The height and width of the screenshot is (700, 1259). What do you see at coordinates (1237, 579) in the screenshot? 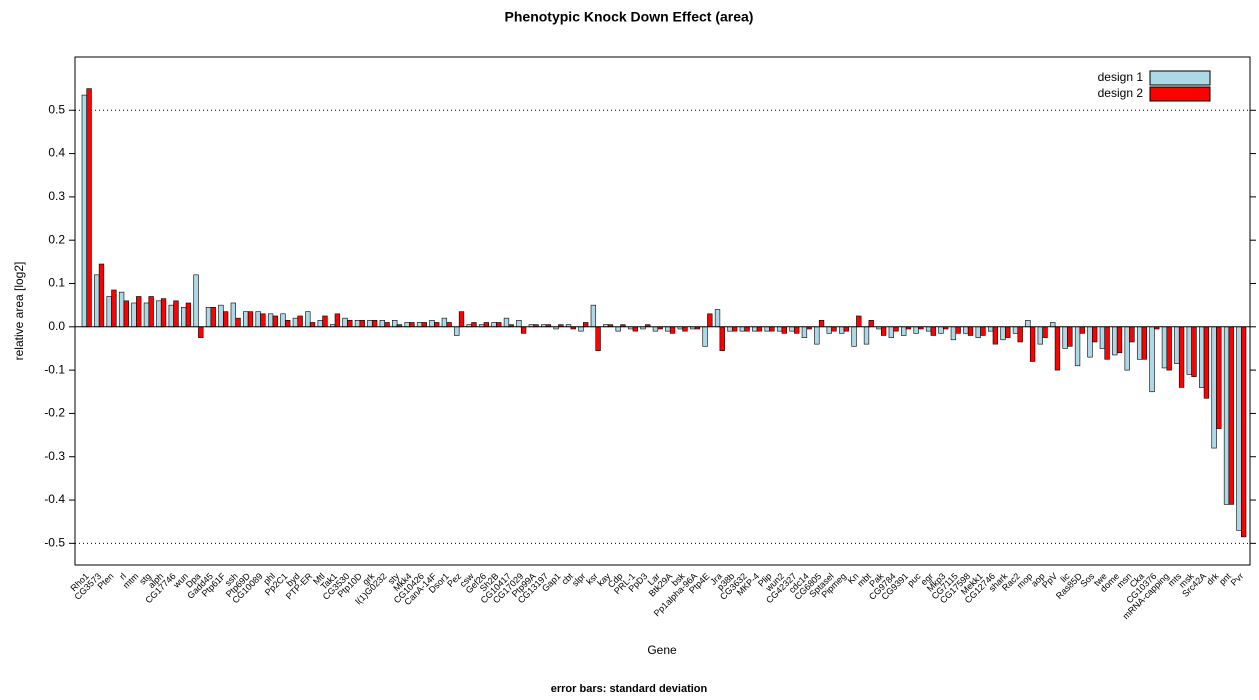
I see `x-tick-label: Pvr` at bounding box center [1237, 579].